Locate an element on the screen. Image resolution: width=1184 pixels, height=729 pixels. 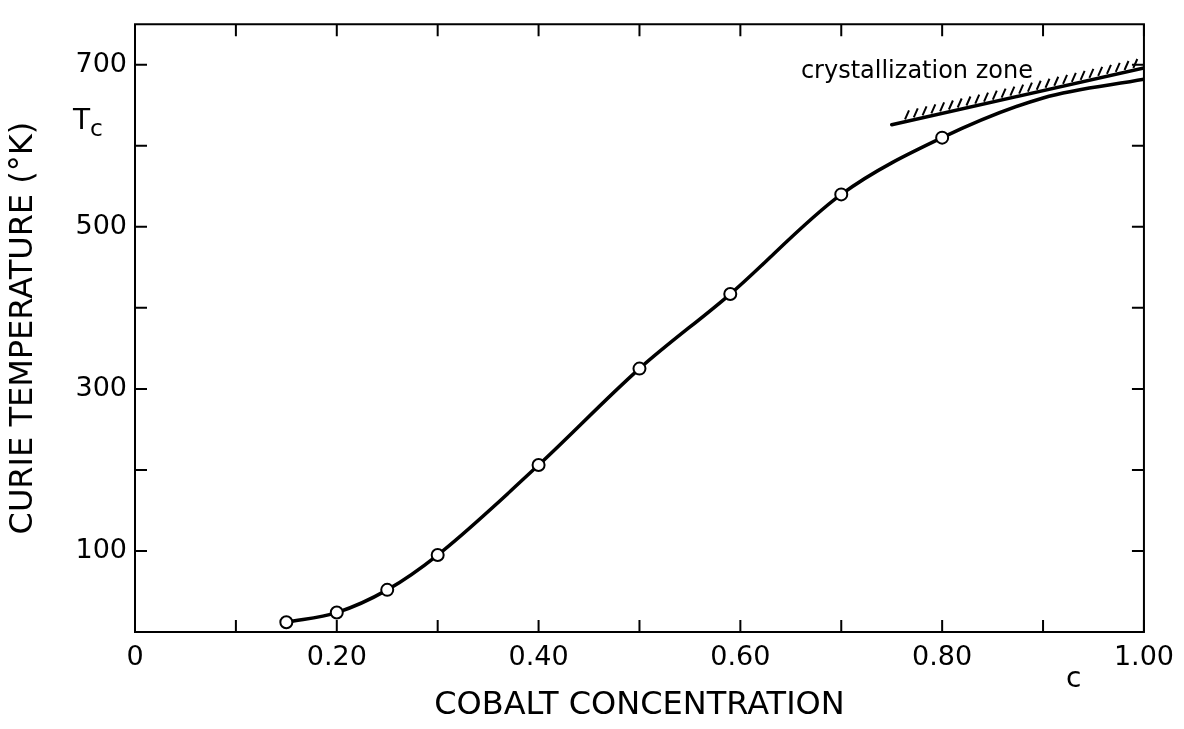
x-tick-label: 0.80 is located at coordinates (942, 656).